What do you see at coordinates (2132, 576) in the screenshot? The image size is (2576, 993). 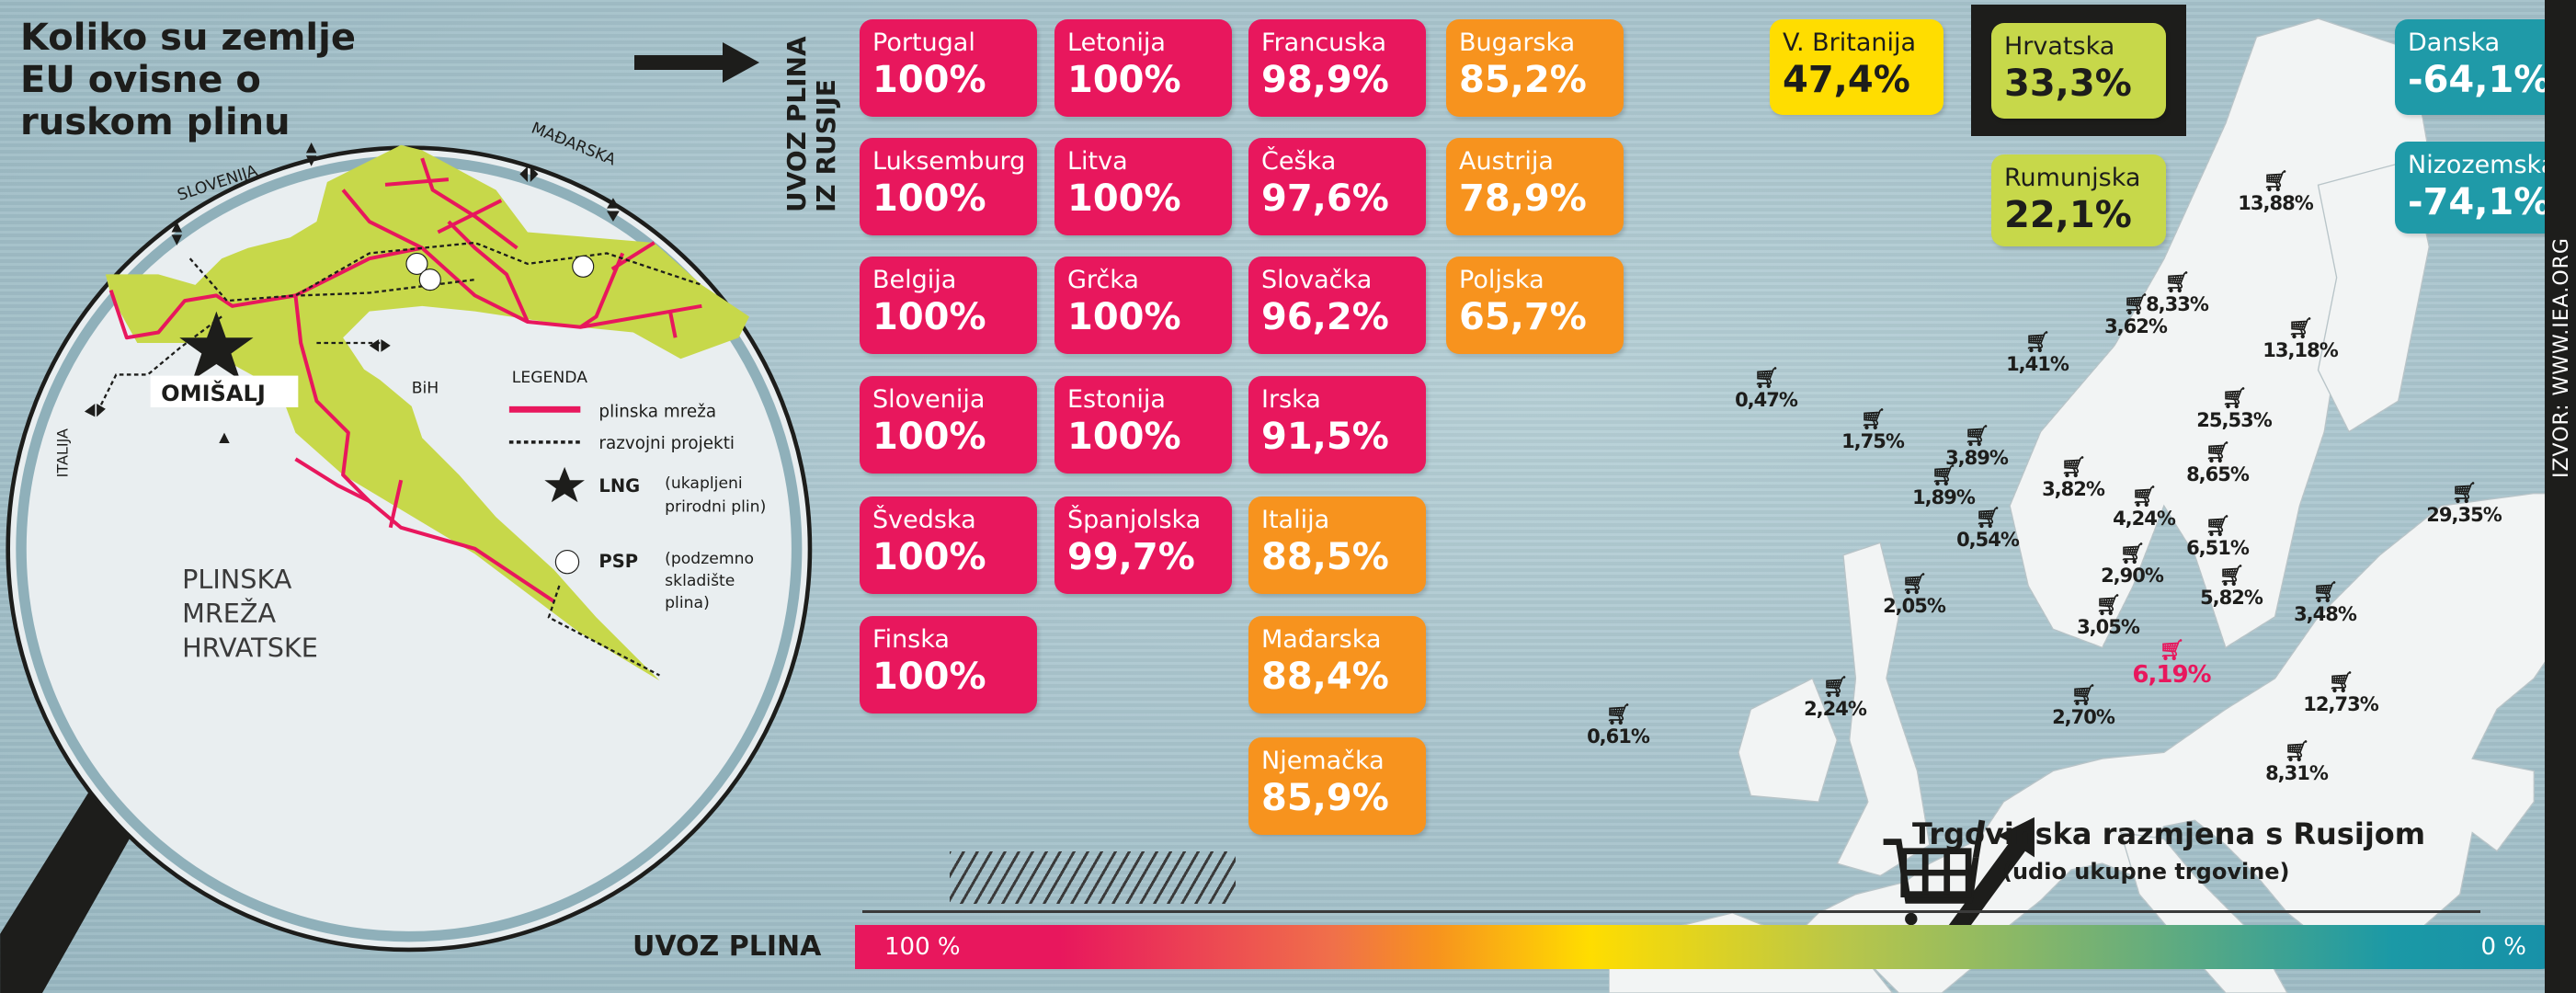 I see `trade-share-value: 2,90%` at bounding box center [2132, 576].